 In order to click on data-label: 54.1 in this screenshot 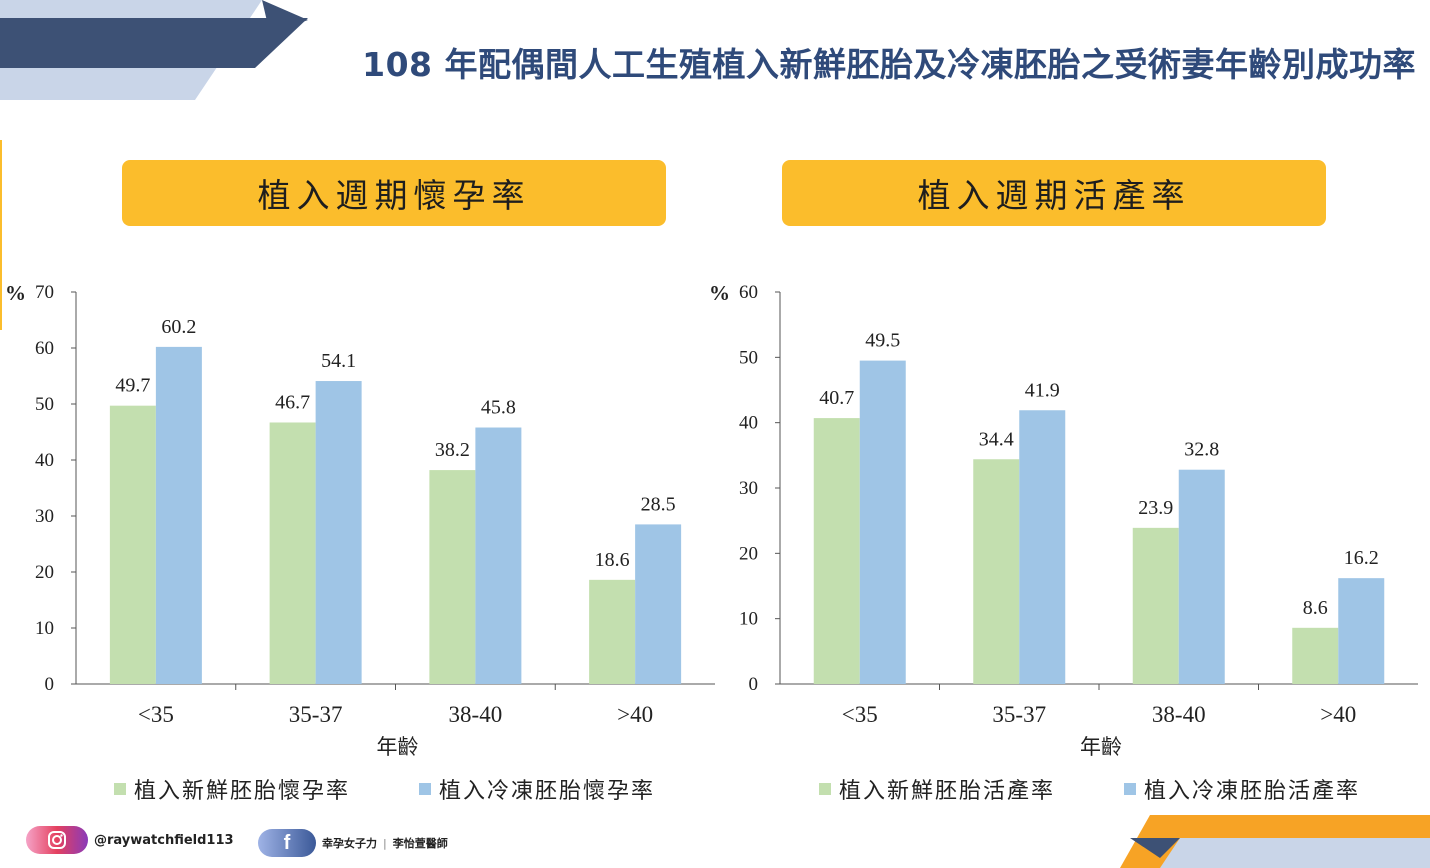, I will do `click(338, 361)`.